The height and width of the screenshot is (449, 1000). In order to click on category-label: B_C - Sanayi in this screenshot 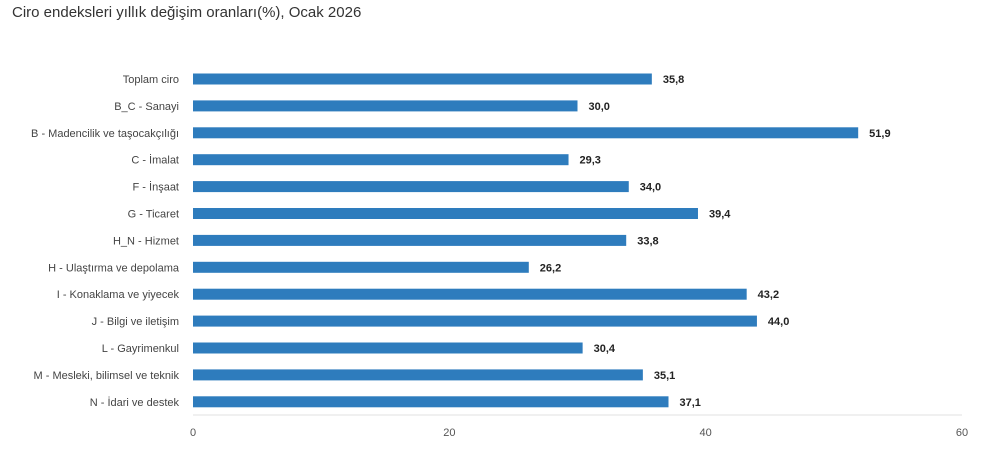, I will do `click(146, 107)`.